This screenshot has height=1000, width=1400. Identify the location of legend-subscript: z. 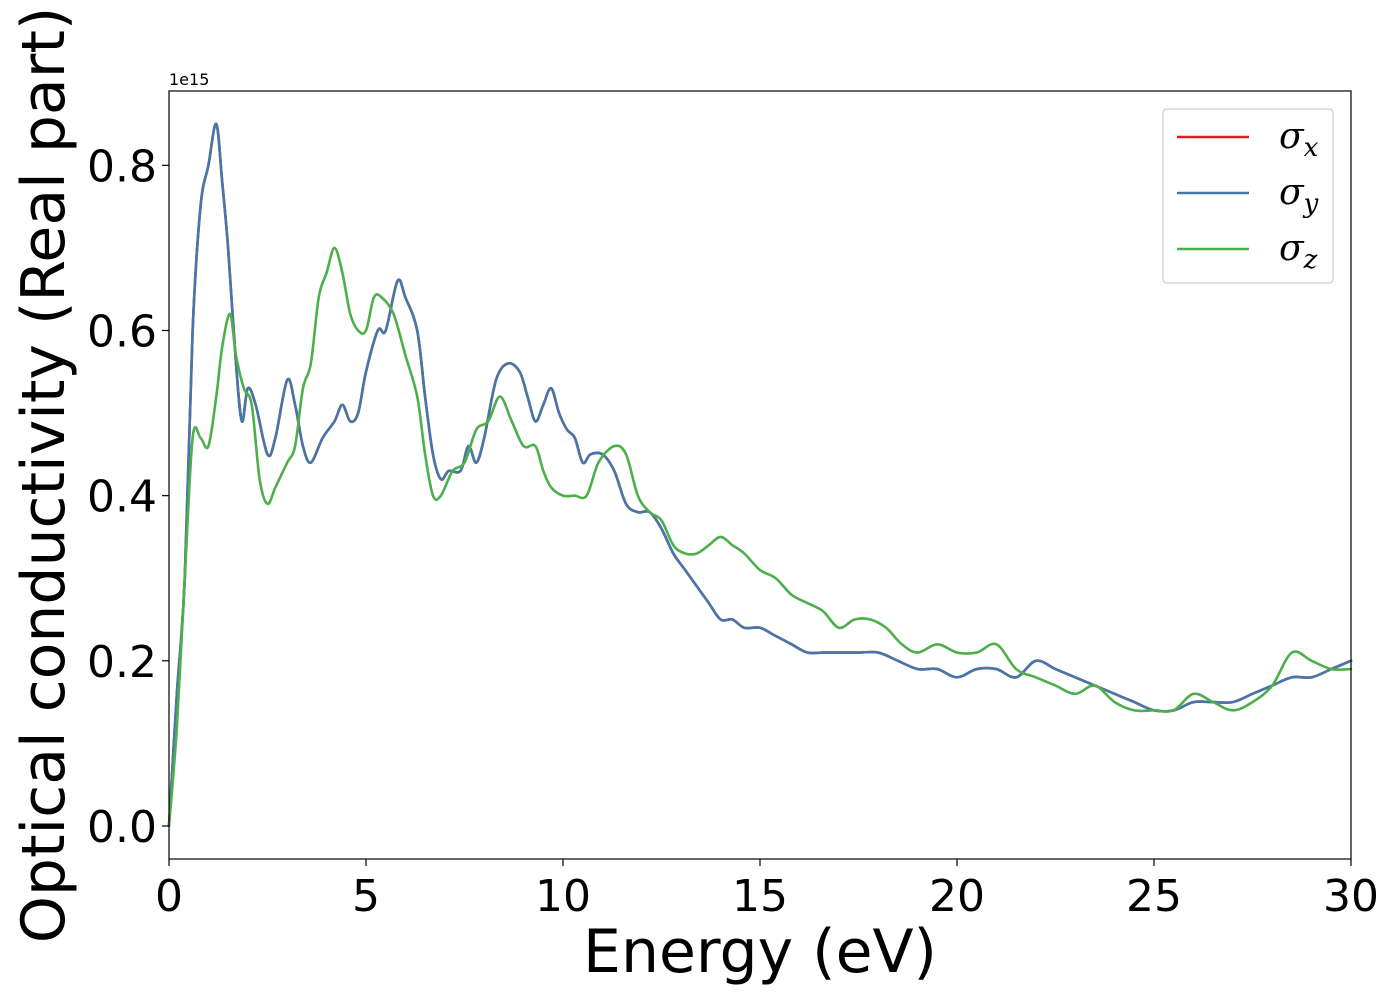
(1310, 260).